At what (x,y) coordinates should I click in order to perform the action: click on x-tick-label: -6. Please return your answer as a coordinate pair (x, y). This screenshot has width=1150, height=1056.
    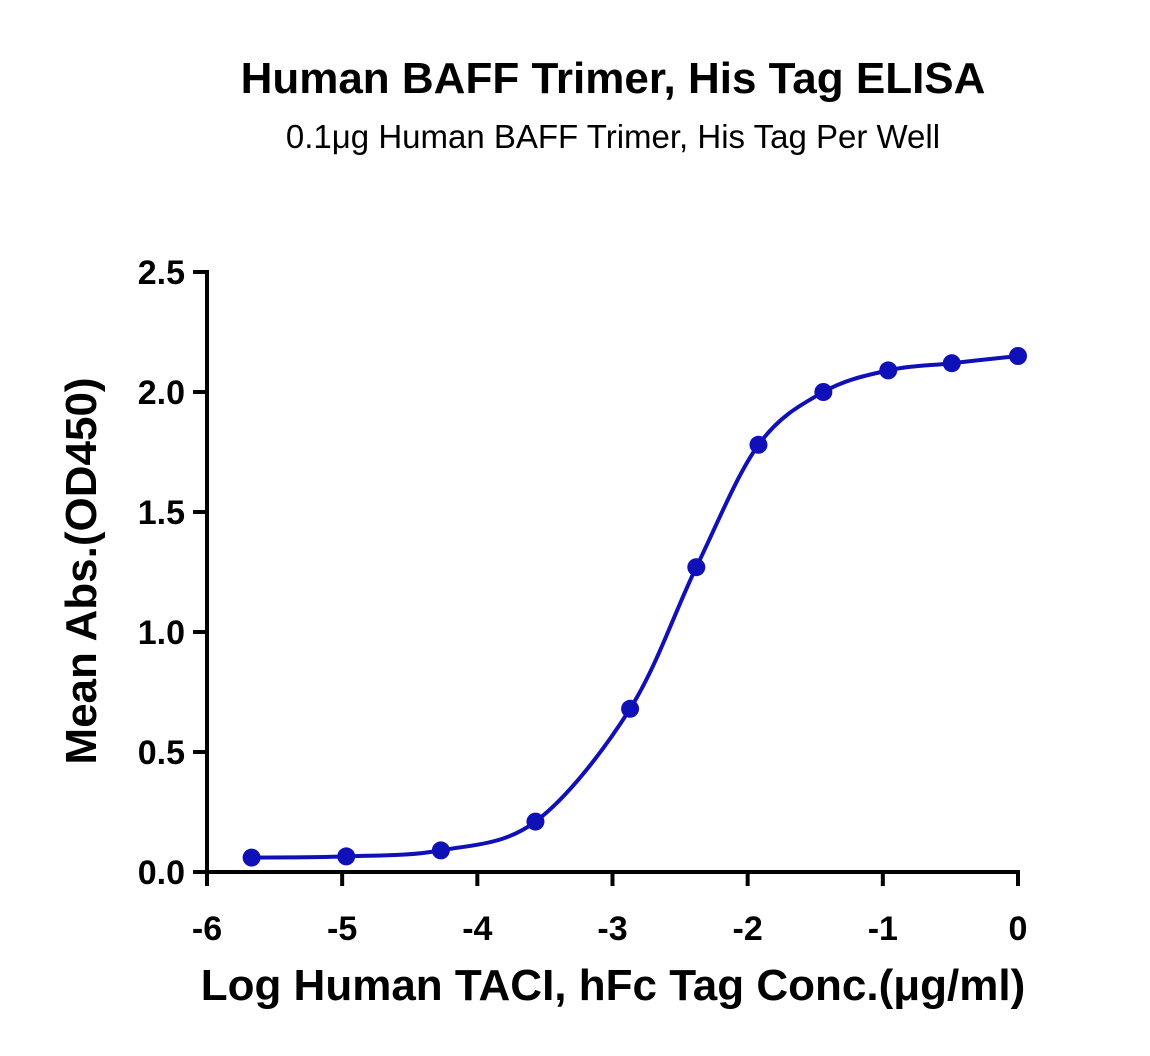
    Looking at the image, I should click on (207, 929).